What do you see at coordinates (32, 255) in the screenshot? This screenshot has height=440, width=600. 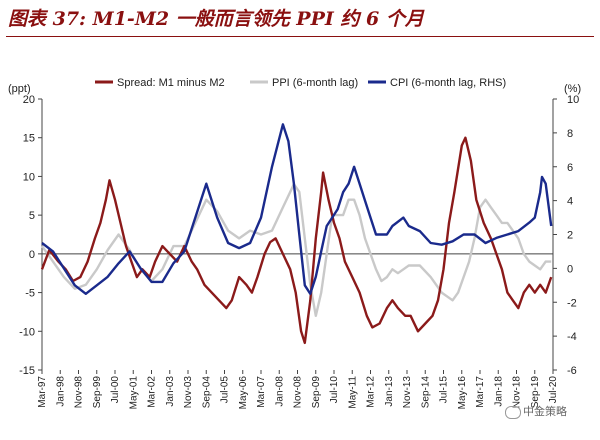 I see `left-tick-label: 0` at bounding box center [32, 255].